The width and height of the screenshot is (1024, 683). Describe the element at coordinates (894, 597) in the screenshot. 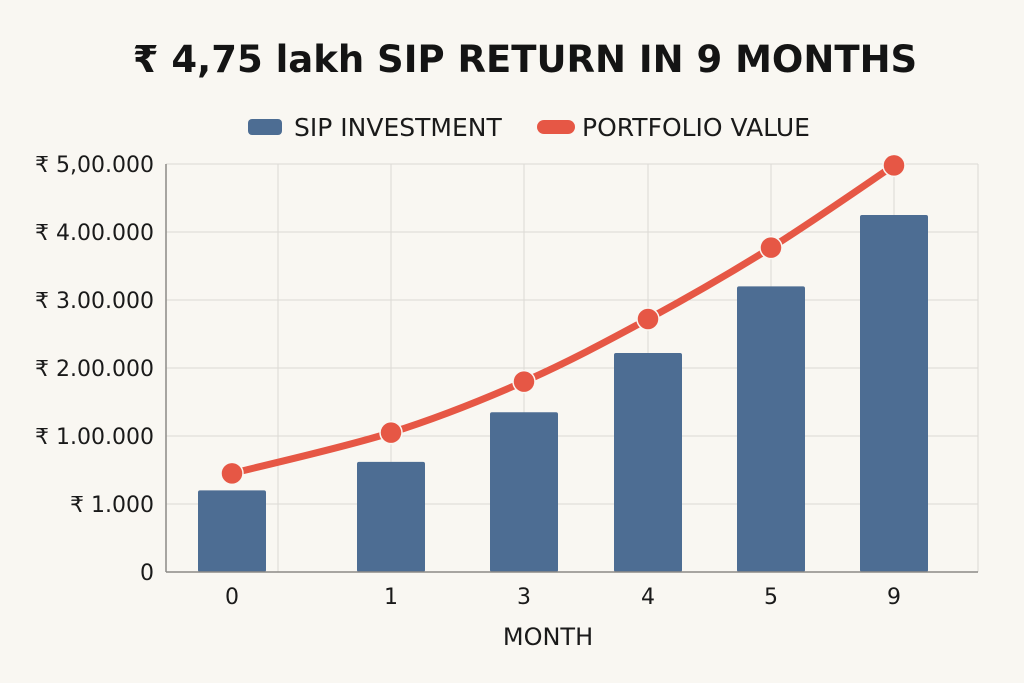

I see `x-tick-label: 9` at that location.